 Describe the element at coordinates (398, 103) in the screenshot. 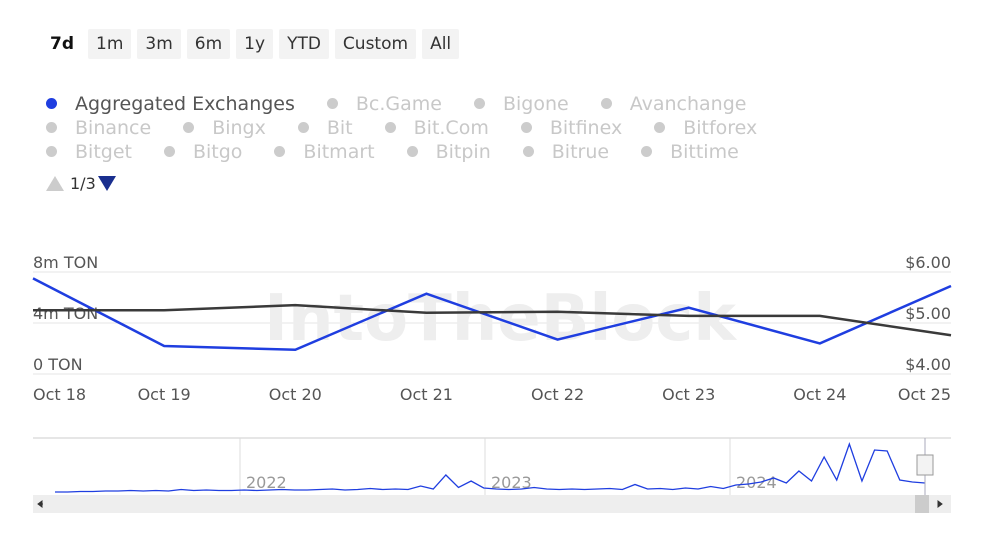

I see `legend-label: Bc.Game` at that location.